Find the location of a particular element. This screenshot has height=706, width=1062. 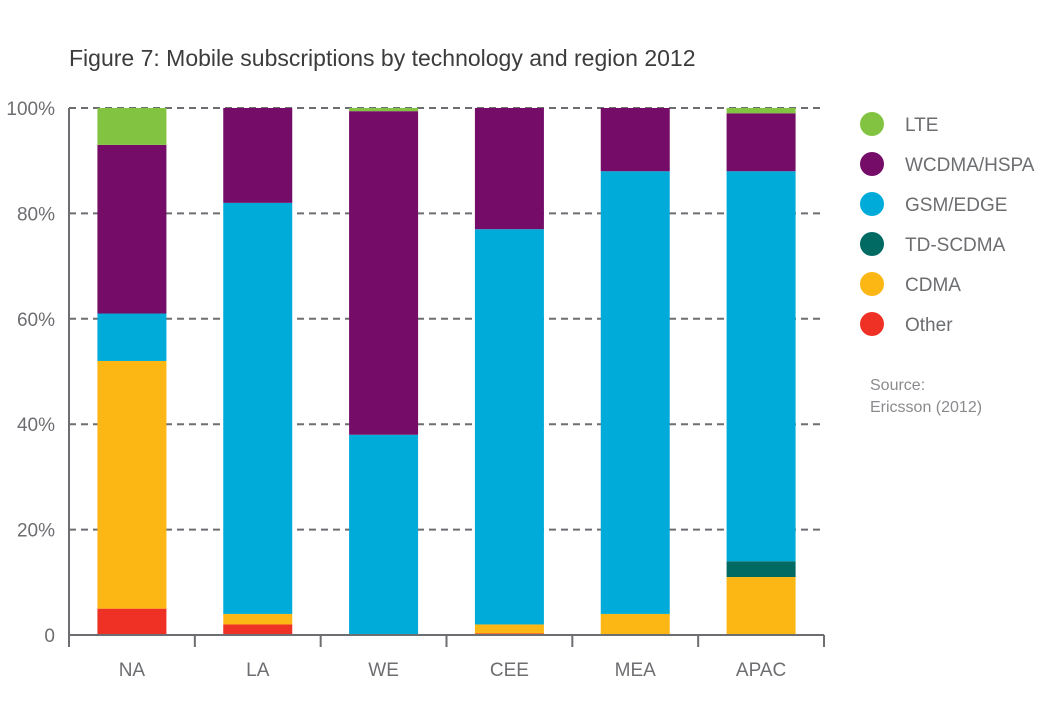

source-label: Source: is located at coordinates (897, 385).